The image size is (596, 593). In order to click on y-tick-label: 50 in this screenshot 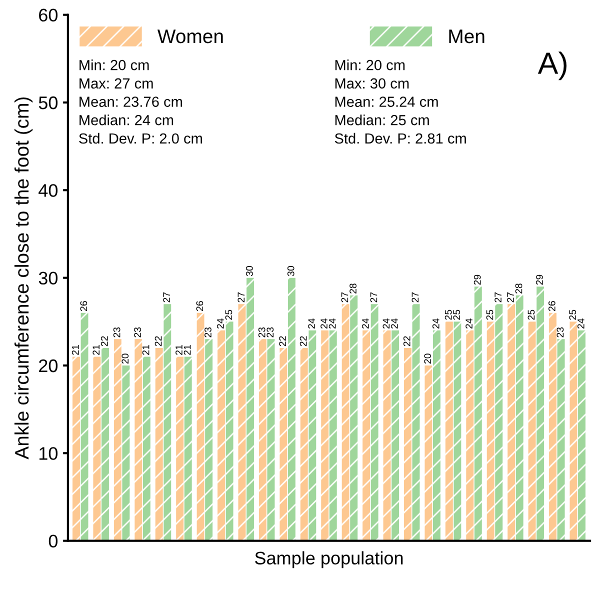, I will do `click(48, 103)`.